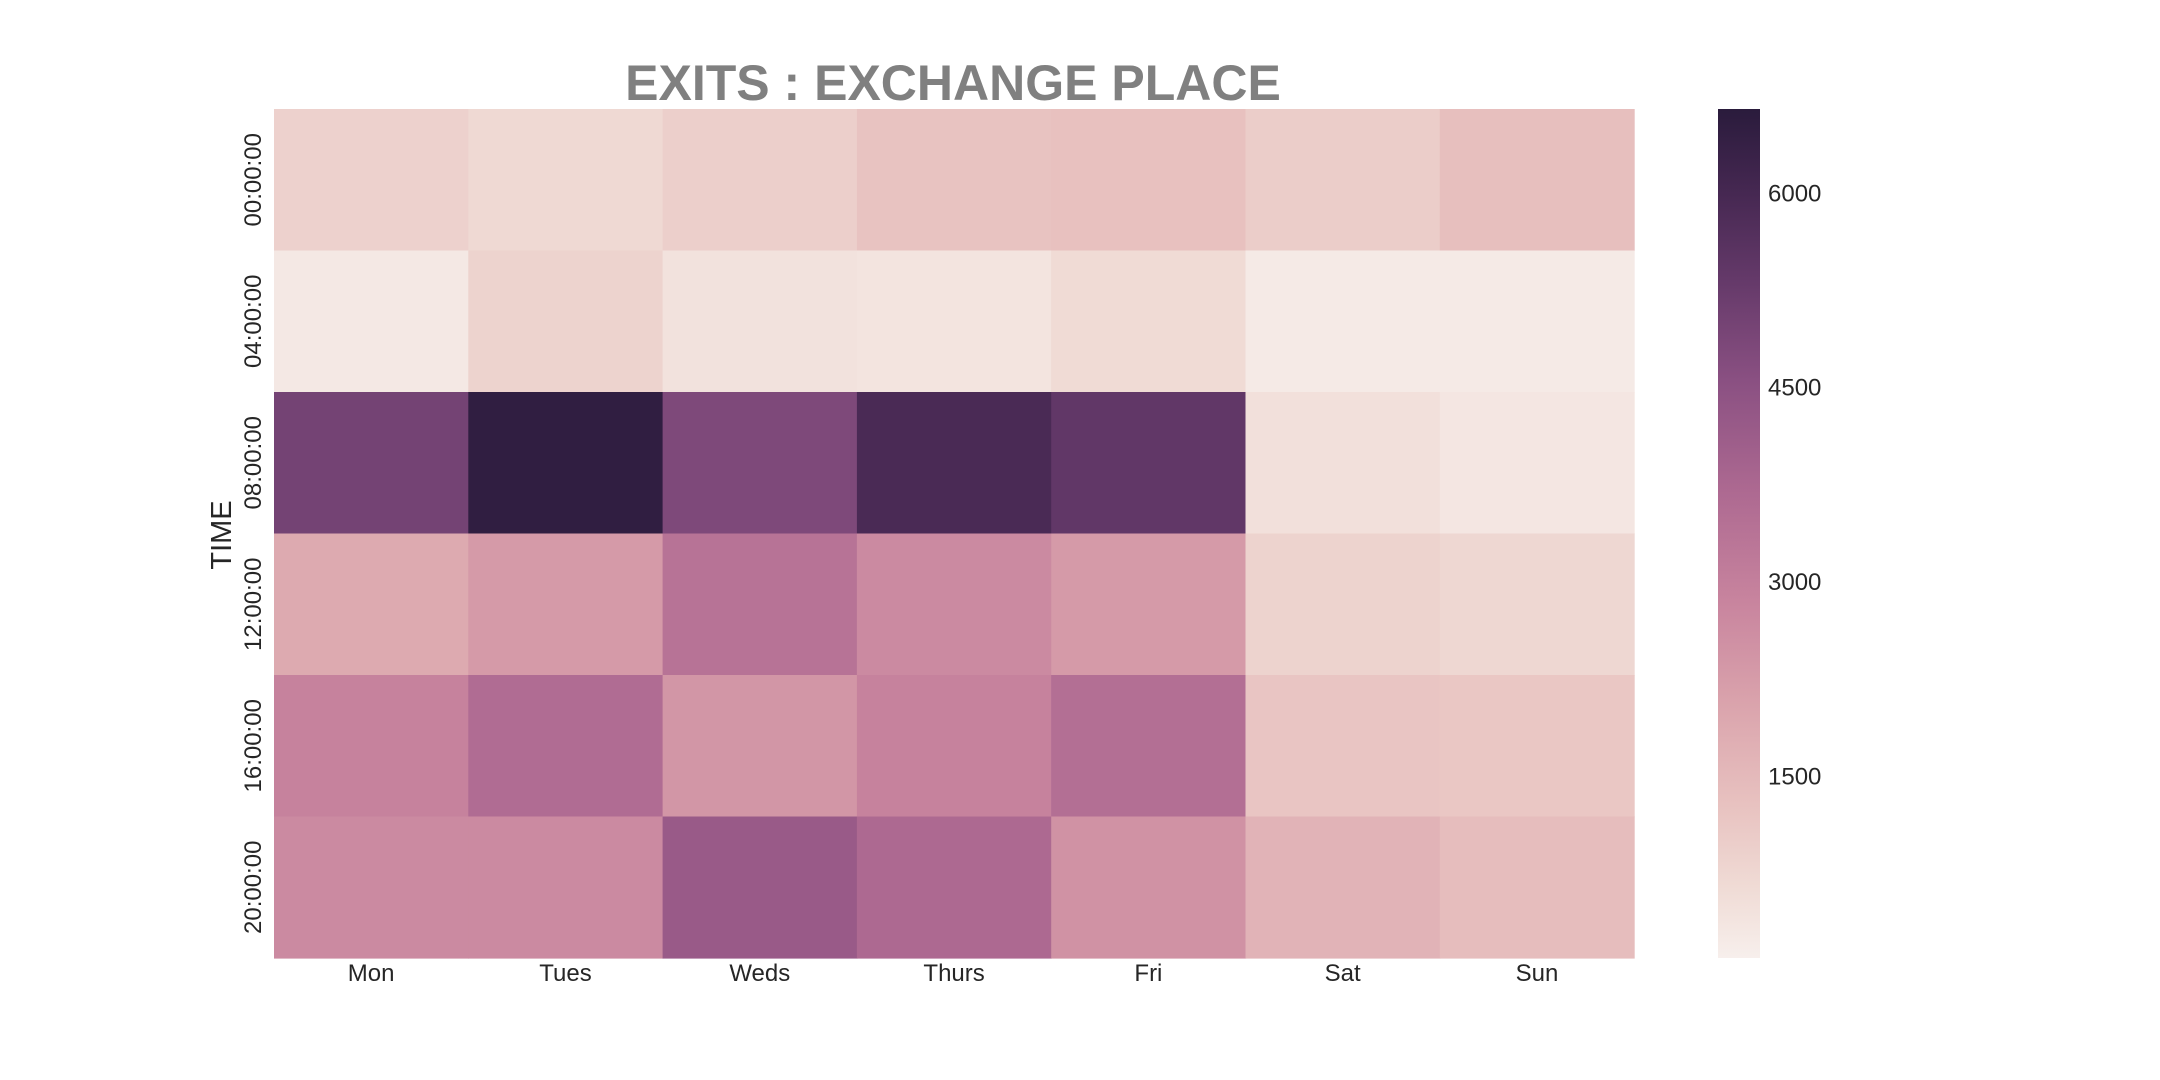 The height and width of the screenshot is (1080, 2160). Describe the element at coordinates (1149, 321) in the screenshot. I see `heatmap-cell-04:00:00-Fri` at that location.